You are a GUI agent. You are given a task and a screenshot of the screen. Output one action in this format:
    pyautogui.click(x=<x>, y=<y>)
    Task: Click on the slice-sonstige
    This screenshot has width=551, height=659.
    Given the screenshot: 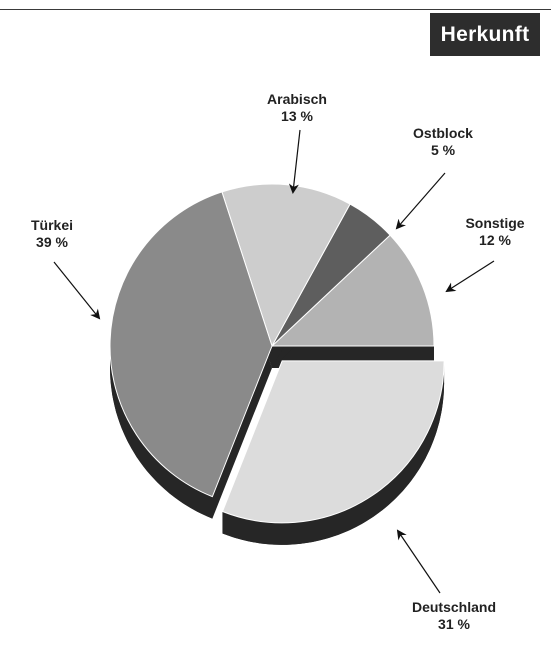 What is the action you would take?
    pyautogui.click(x=352, y=290)
    